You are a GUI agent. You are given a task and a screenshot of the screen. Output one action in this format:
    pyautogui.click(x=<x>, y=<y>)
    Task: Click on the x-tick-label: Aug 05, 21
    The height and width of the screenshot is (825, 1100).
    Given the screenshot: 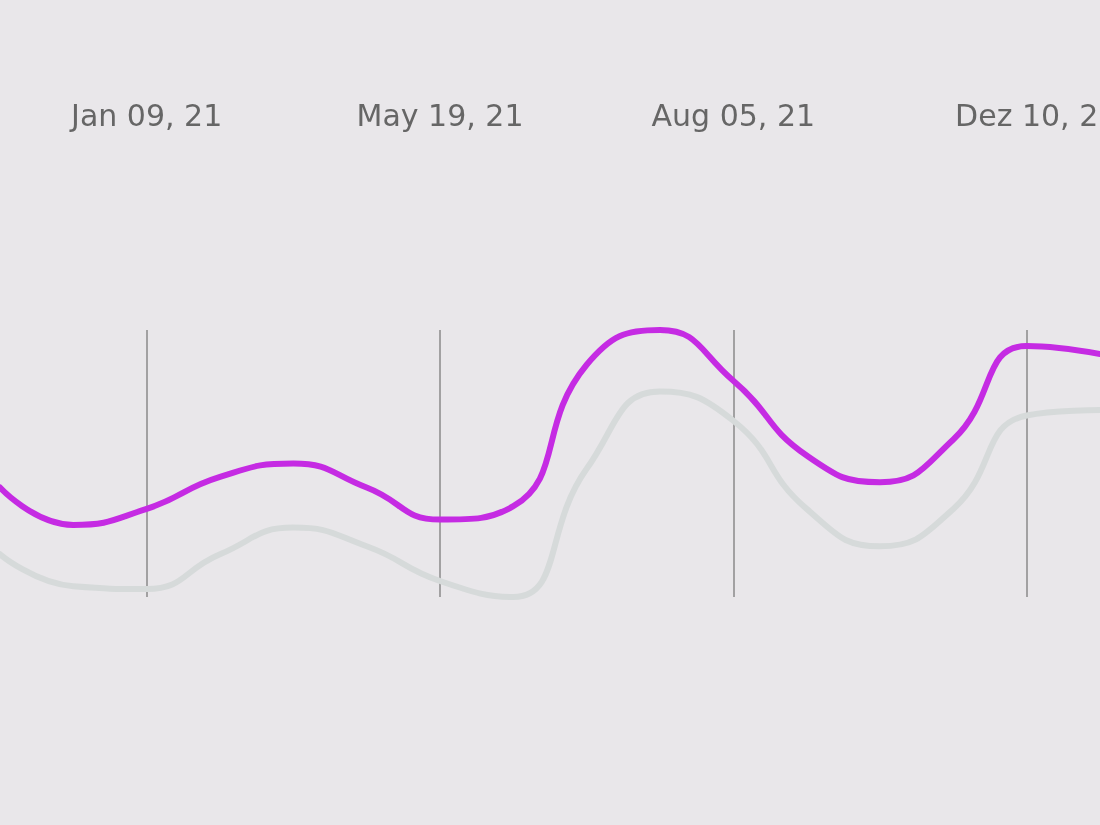 What is the action you would take?
    pyautogui.click(x=733, y=115)
    